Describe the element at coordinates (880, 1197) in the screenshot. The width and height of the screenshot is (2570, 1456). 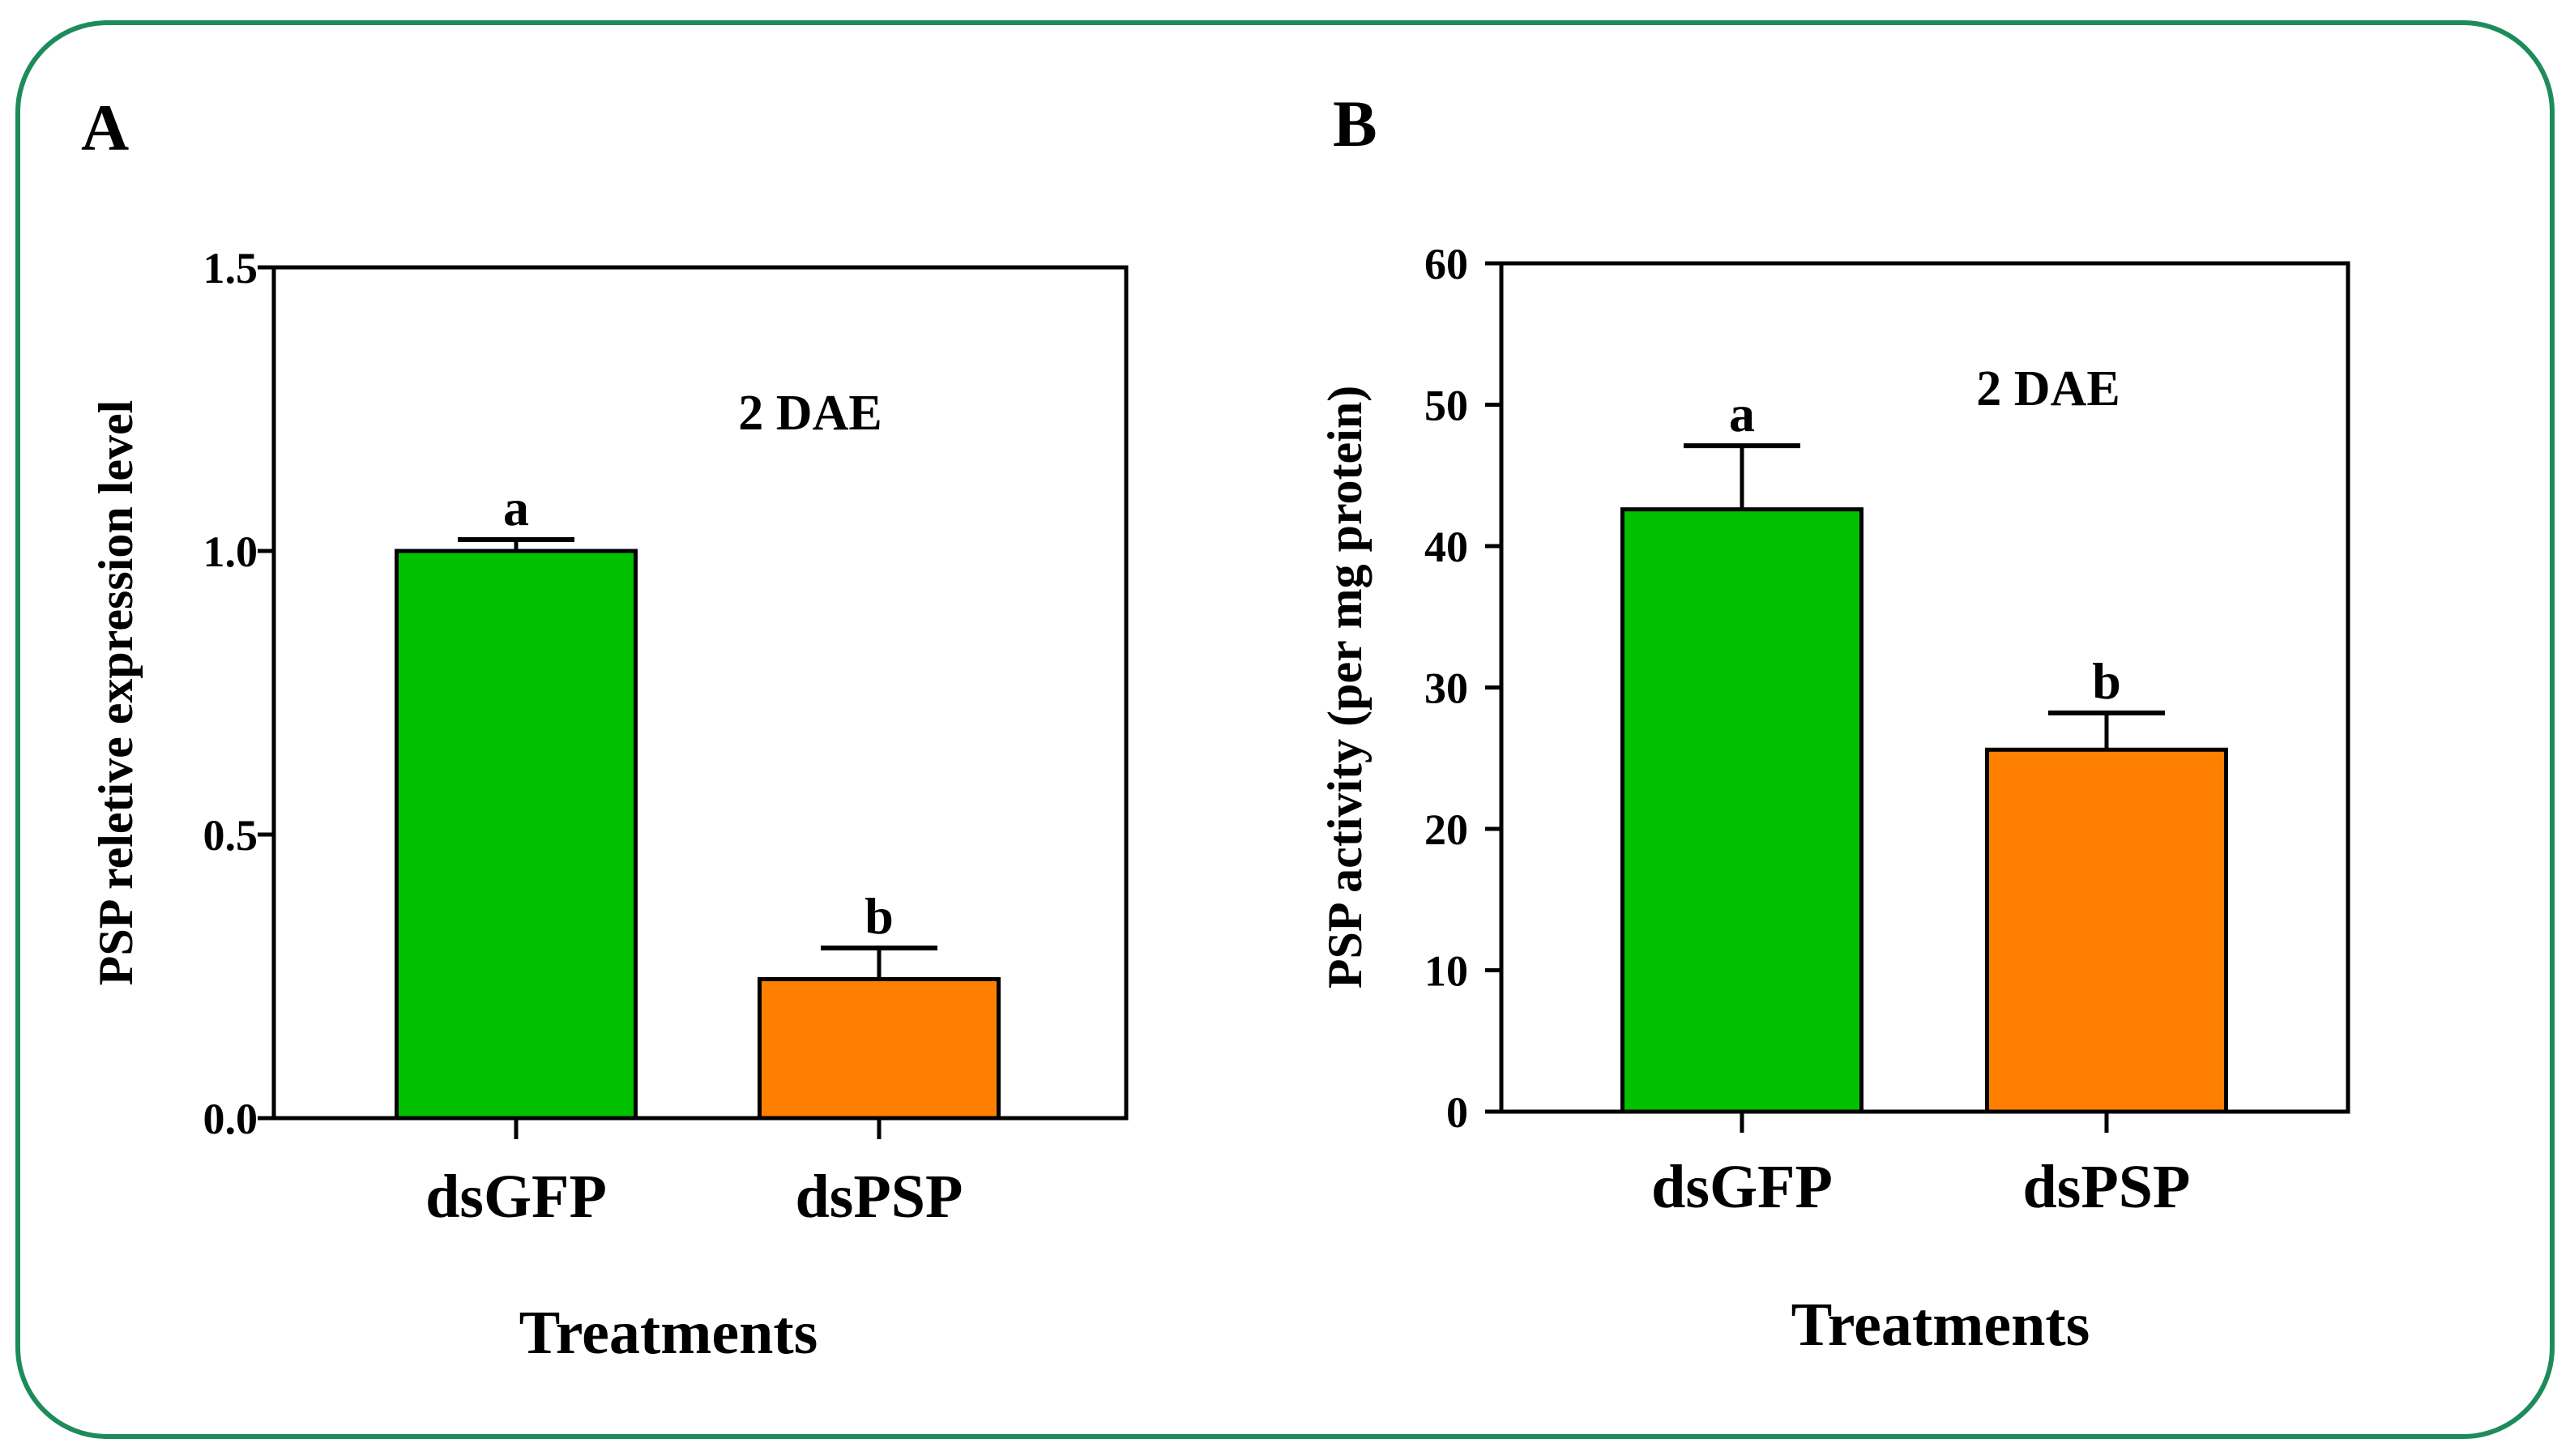
I see `panel-a-category-label-dsPSP: dsPSP` at that location.